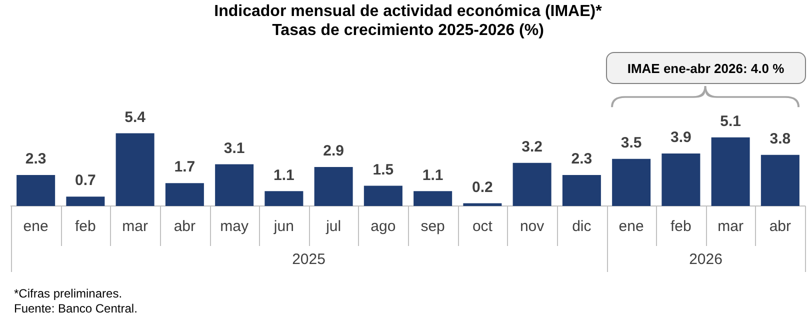  Describe the element at coordinates (582, 227) in the screenshot. I see `x-tick-label: dic` at that location.